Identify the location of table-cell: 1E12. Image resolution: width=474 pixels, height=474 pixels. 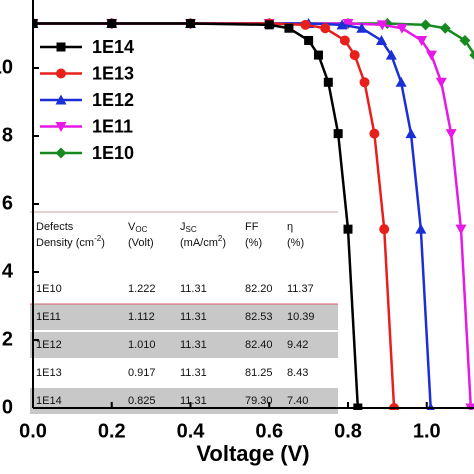
(49, 345).